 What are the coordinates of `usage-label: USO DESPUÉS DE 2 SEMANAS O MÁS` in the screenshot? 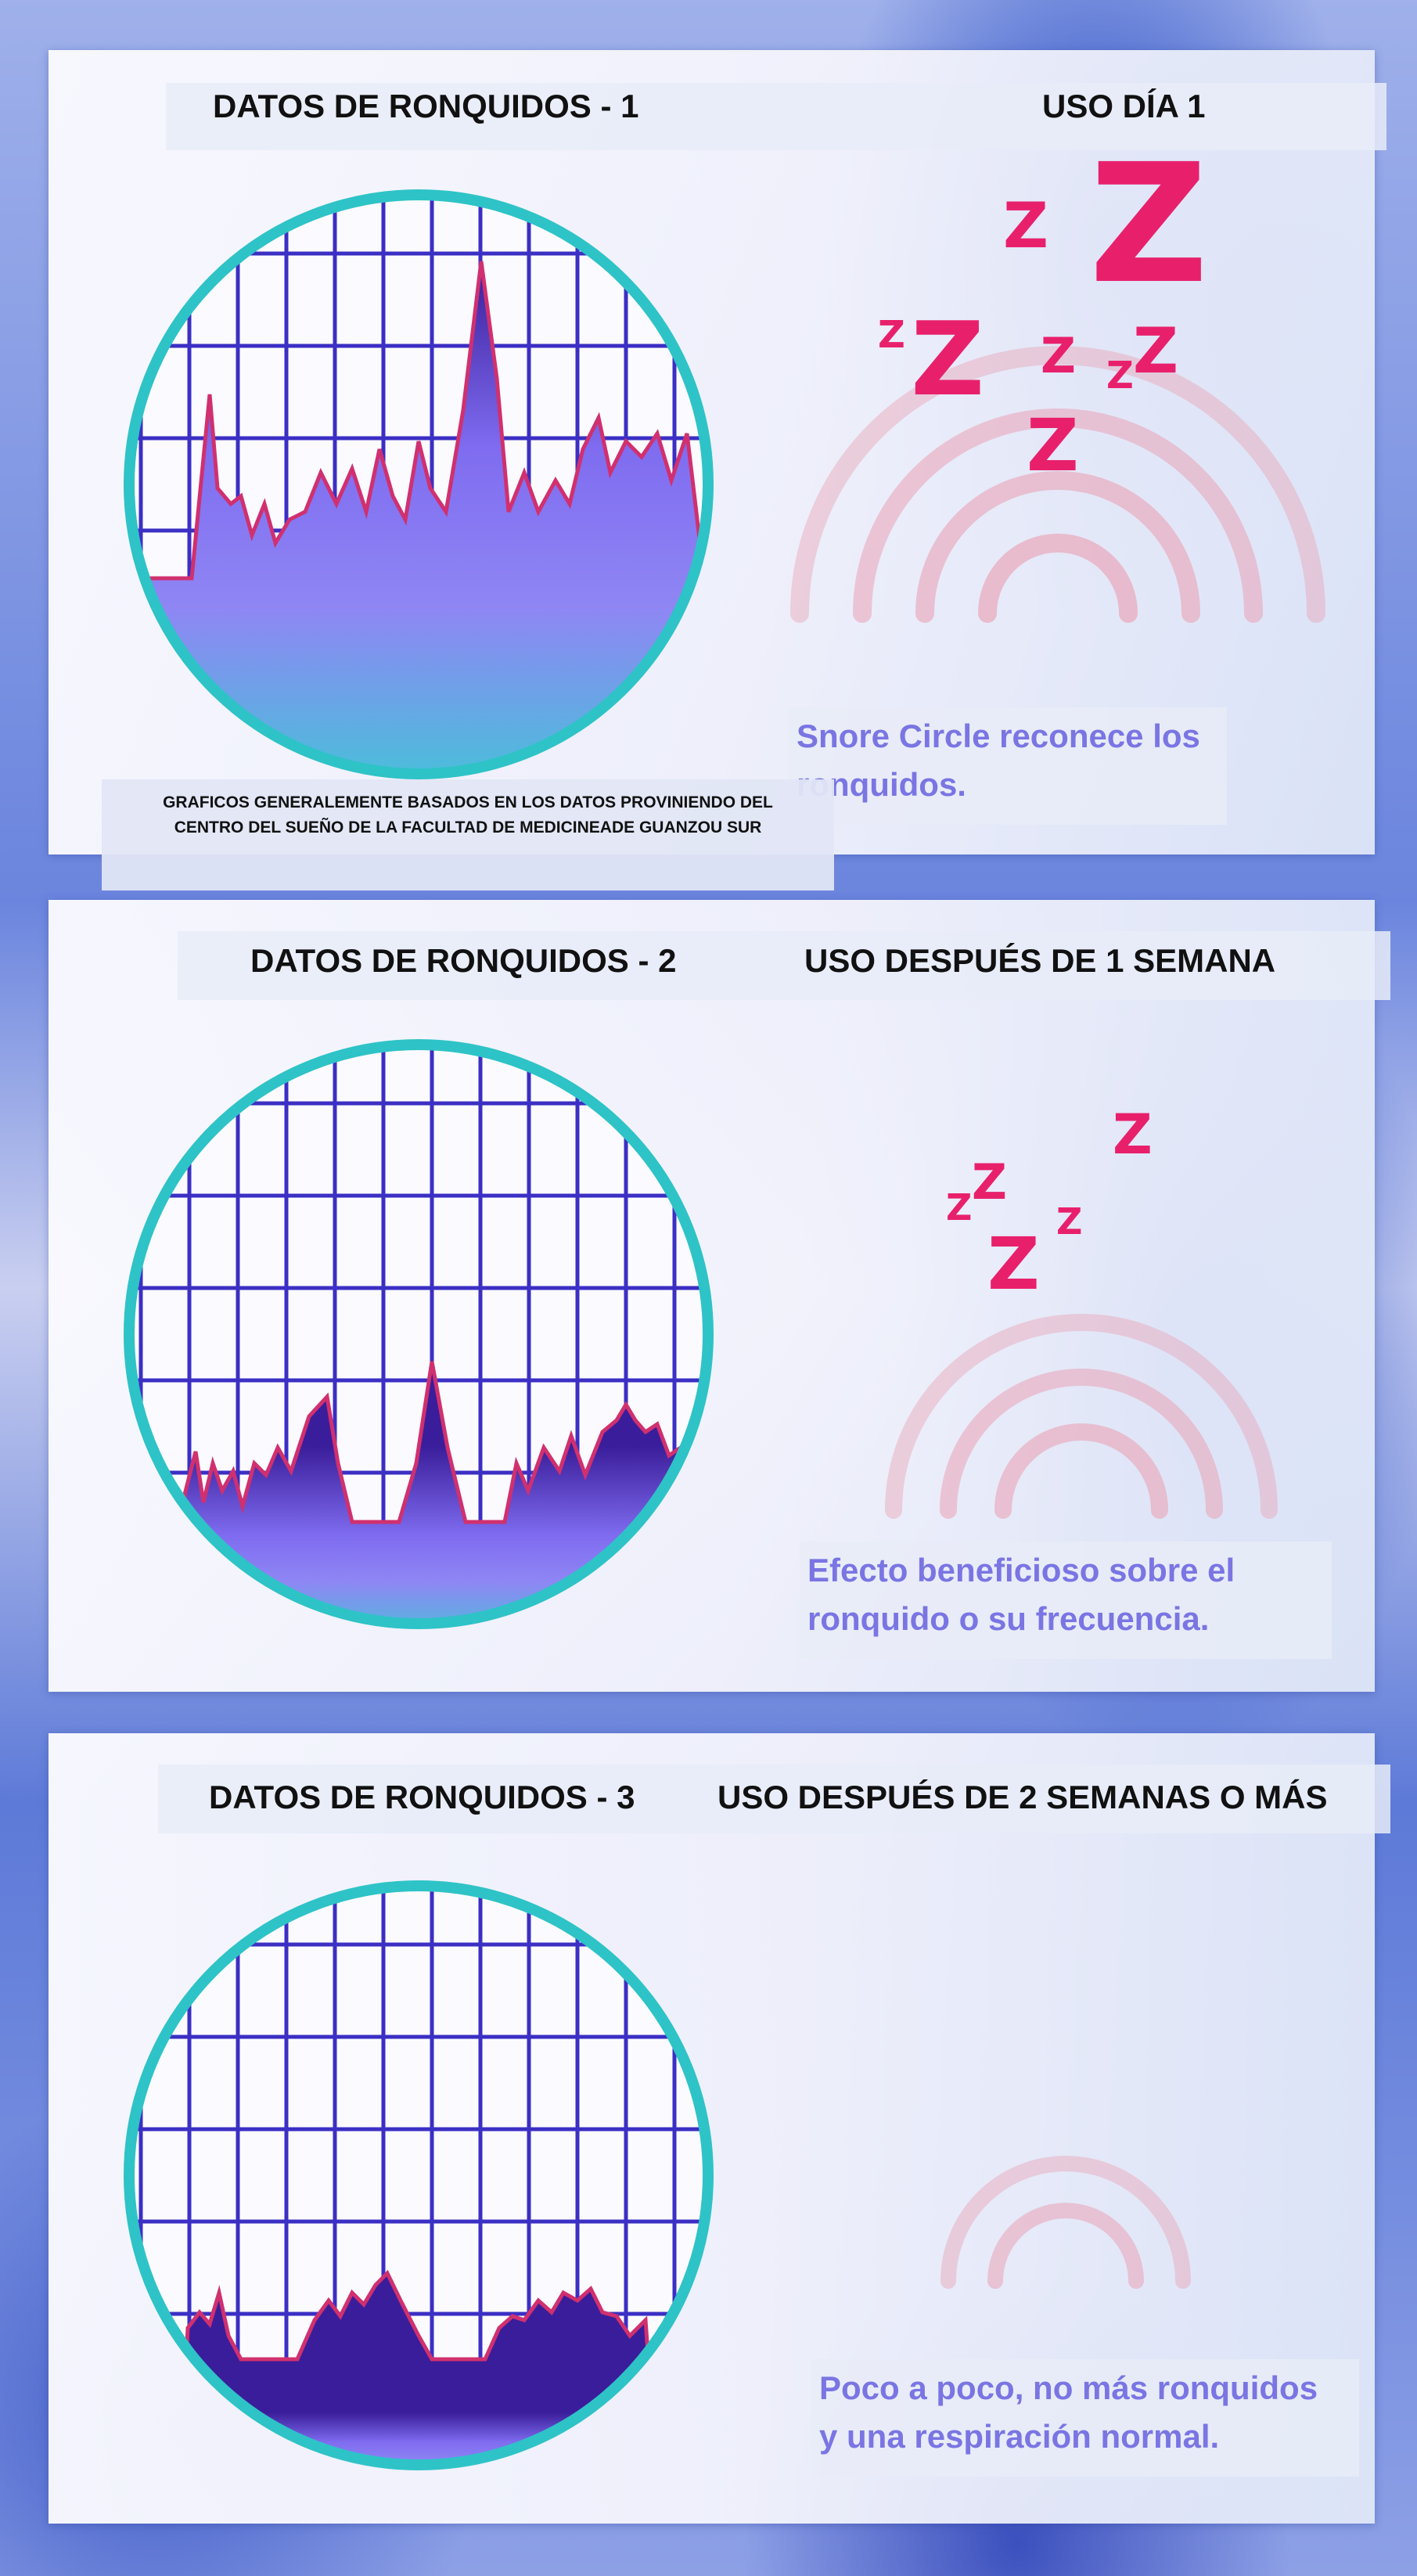 It's located at (1022, 1797).